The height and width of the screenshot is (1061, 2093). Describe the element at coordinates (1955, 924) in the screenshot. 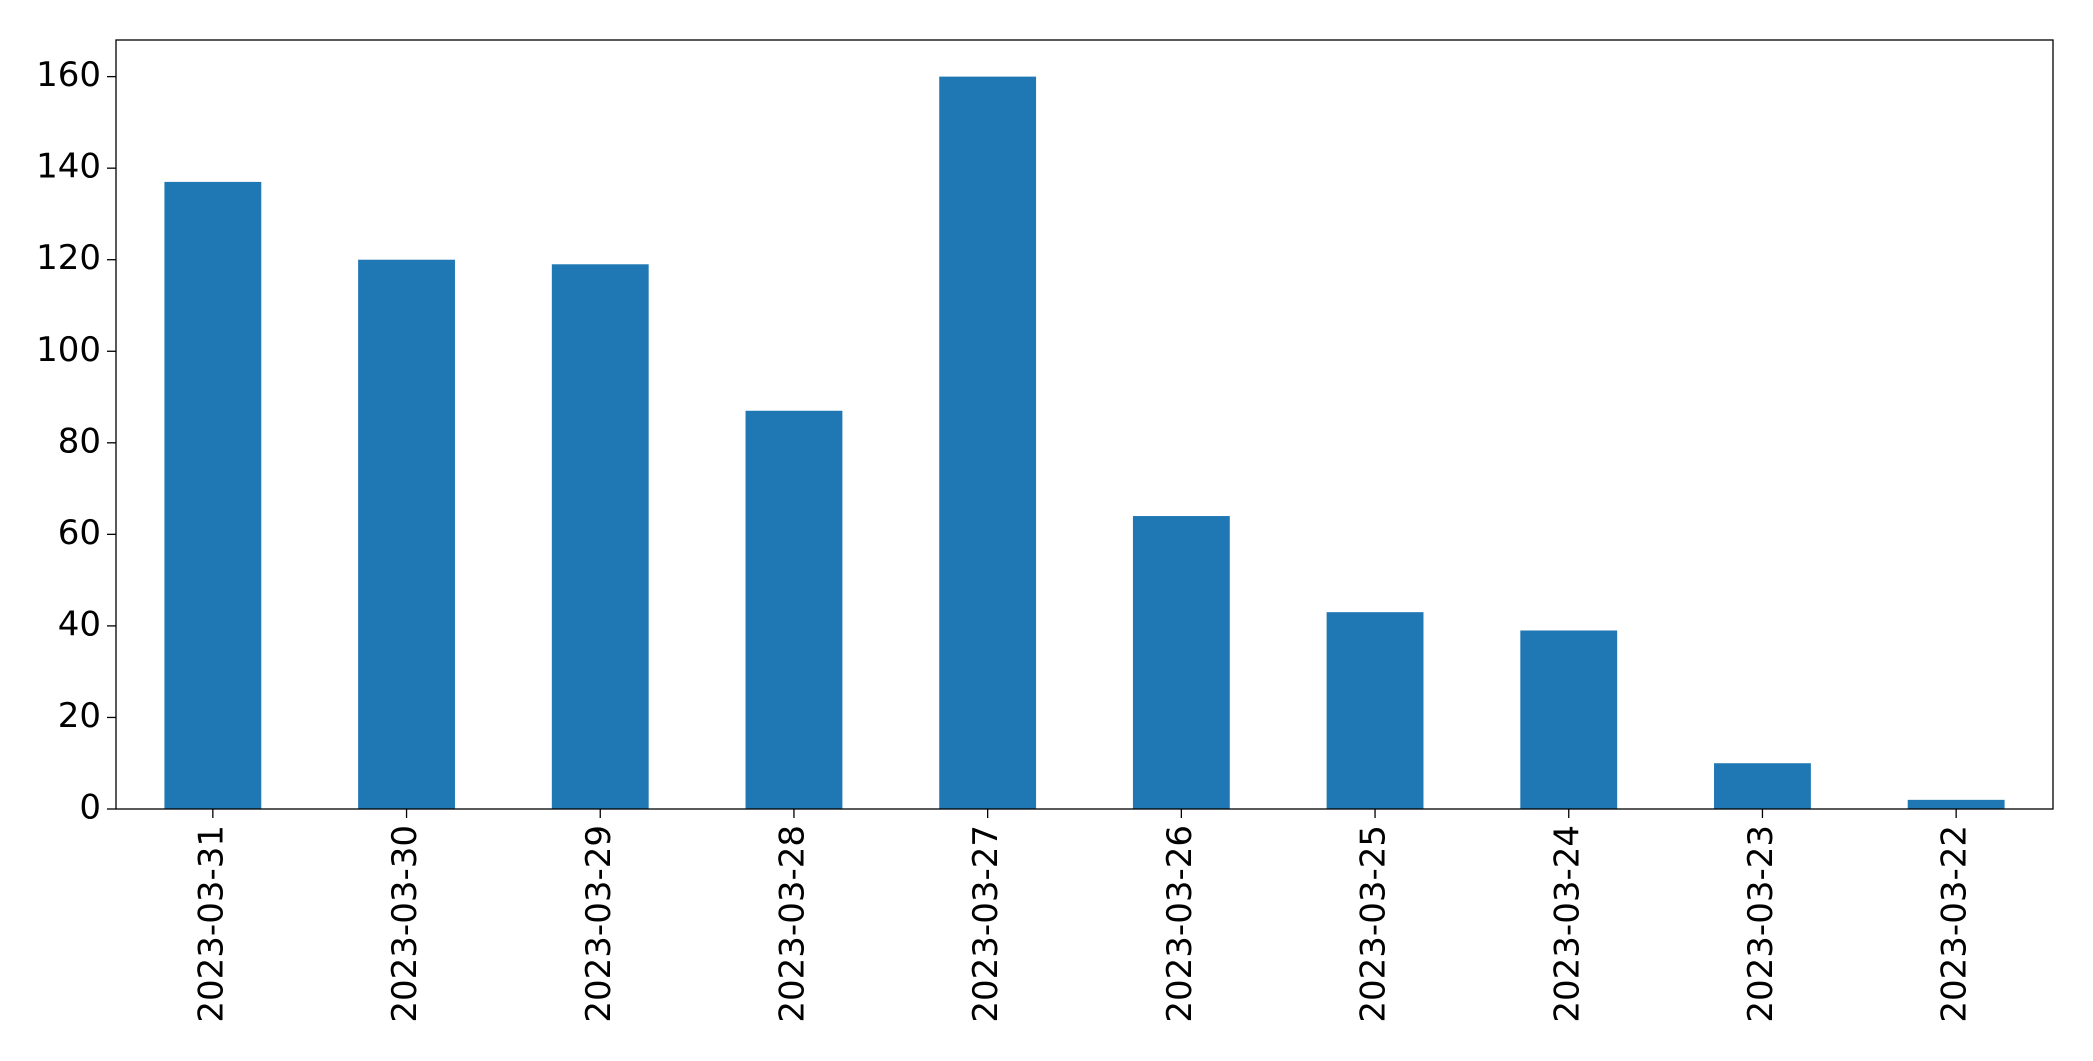

I see `x-tick-label: 2023-03-22` at that location.